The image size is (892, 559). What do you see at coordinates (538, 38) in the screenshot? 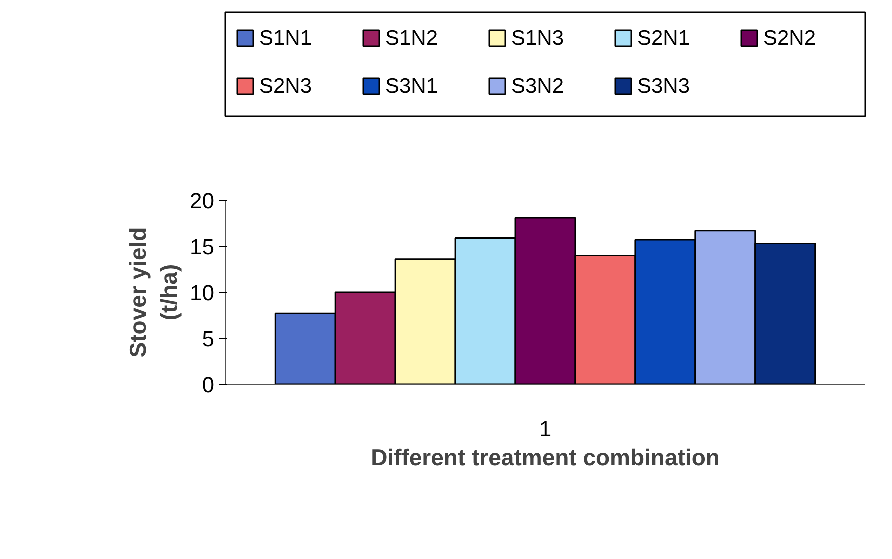
I see `legend-label: S1N3` at bounding box center [538, 38].